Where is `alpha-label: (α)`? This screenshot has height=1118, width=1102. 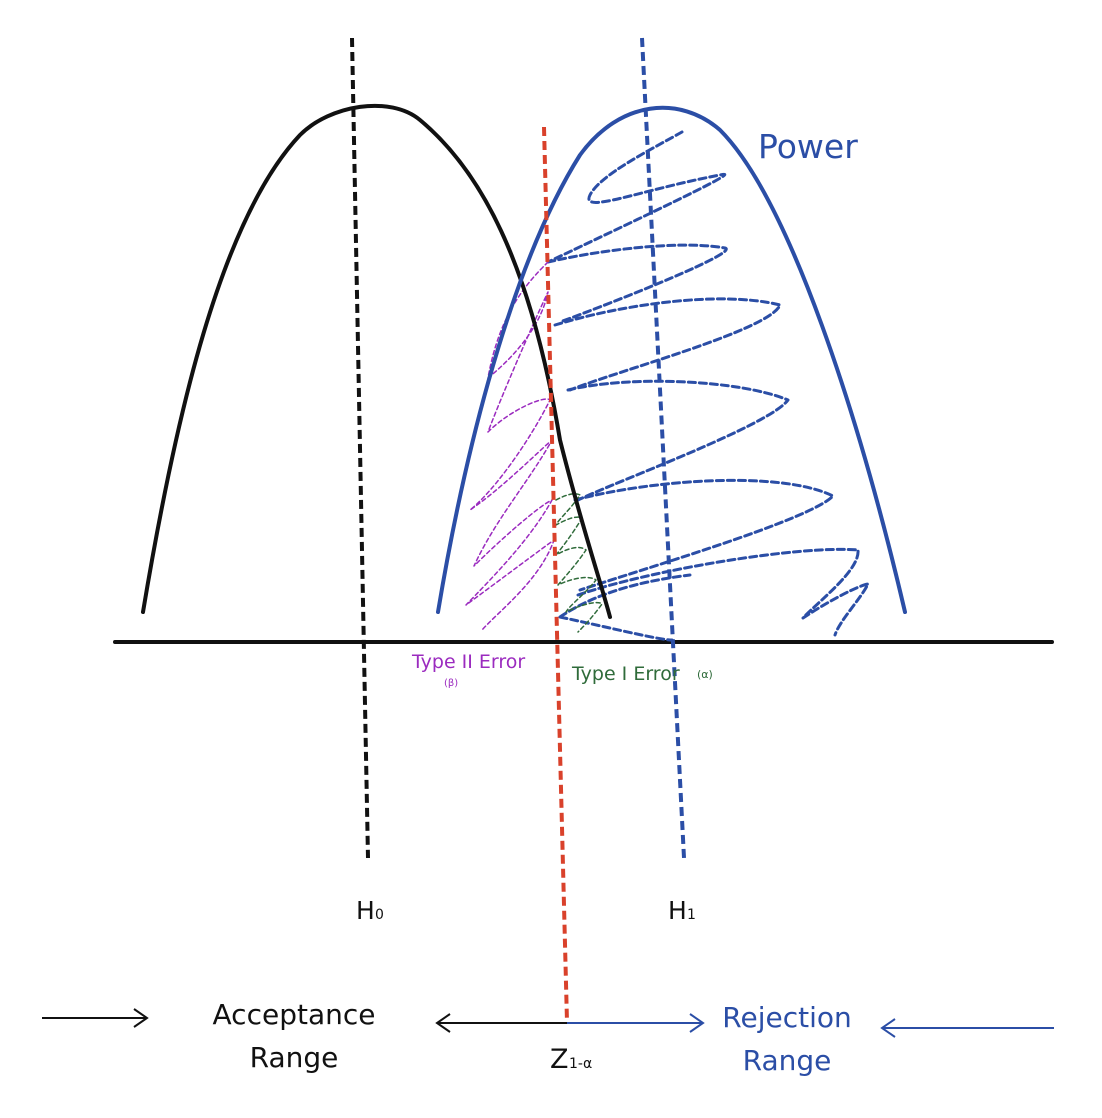
alpha-label: (α) is located at coordinates (705, 674).